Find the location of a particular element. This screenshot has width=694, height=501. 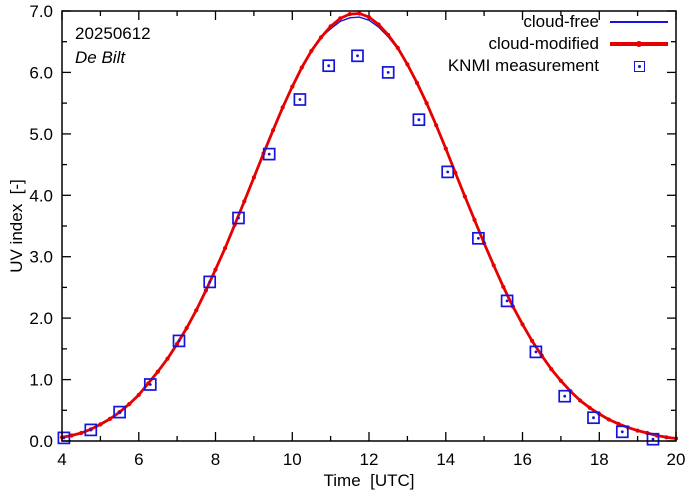

svg-text: 12 is located at coordinates (369, 459).